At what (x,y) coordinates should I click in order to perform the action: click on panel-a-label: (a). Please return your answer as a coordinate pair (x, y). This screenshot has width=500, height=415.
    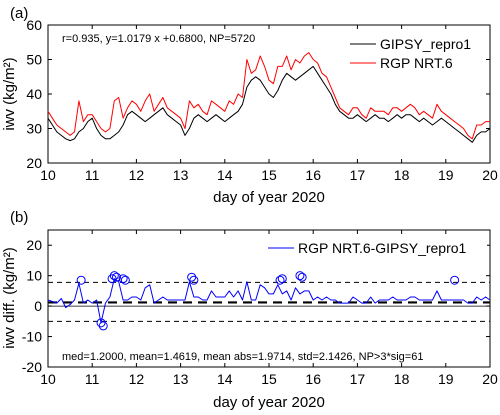
    Looking at the image, I should click on (19, 13).